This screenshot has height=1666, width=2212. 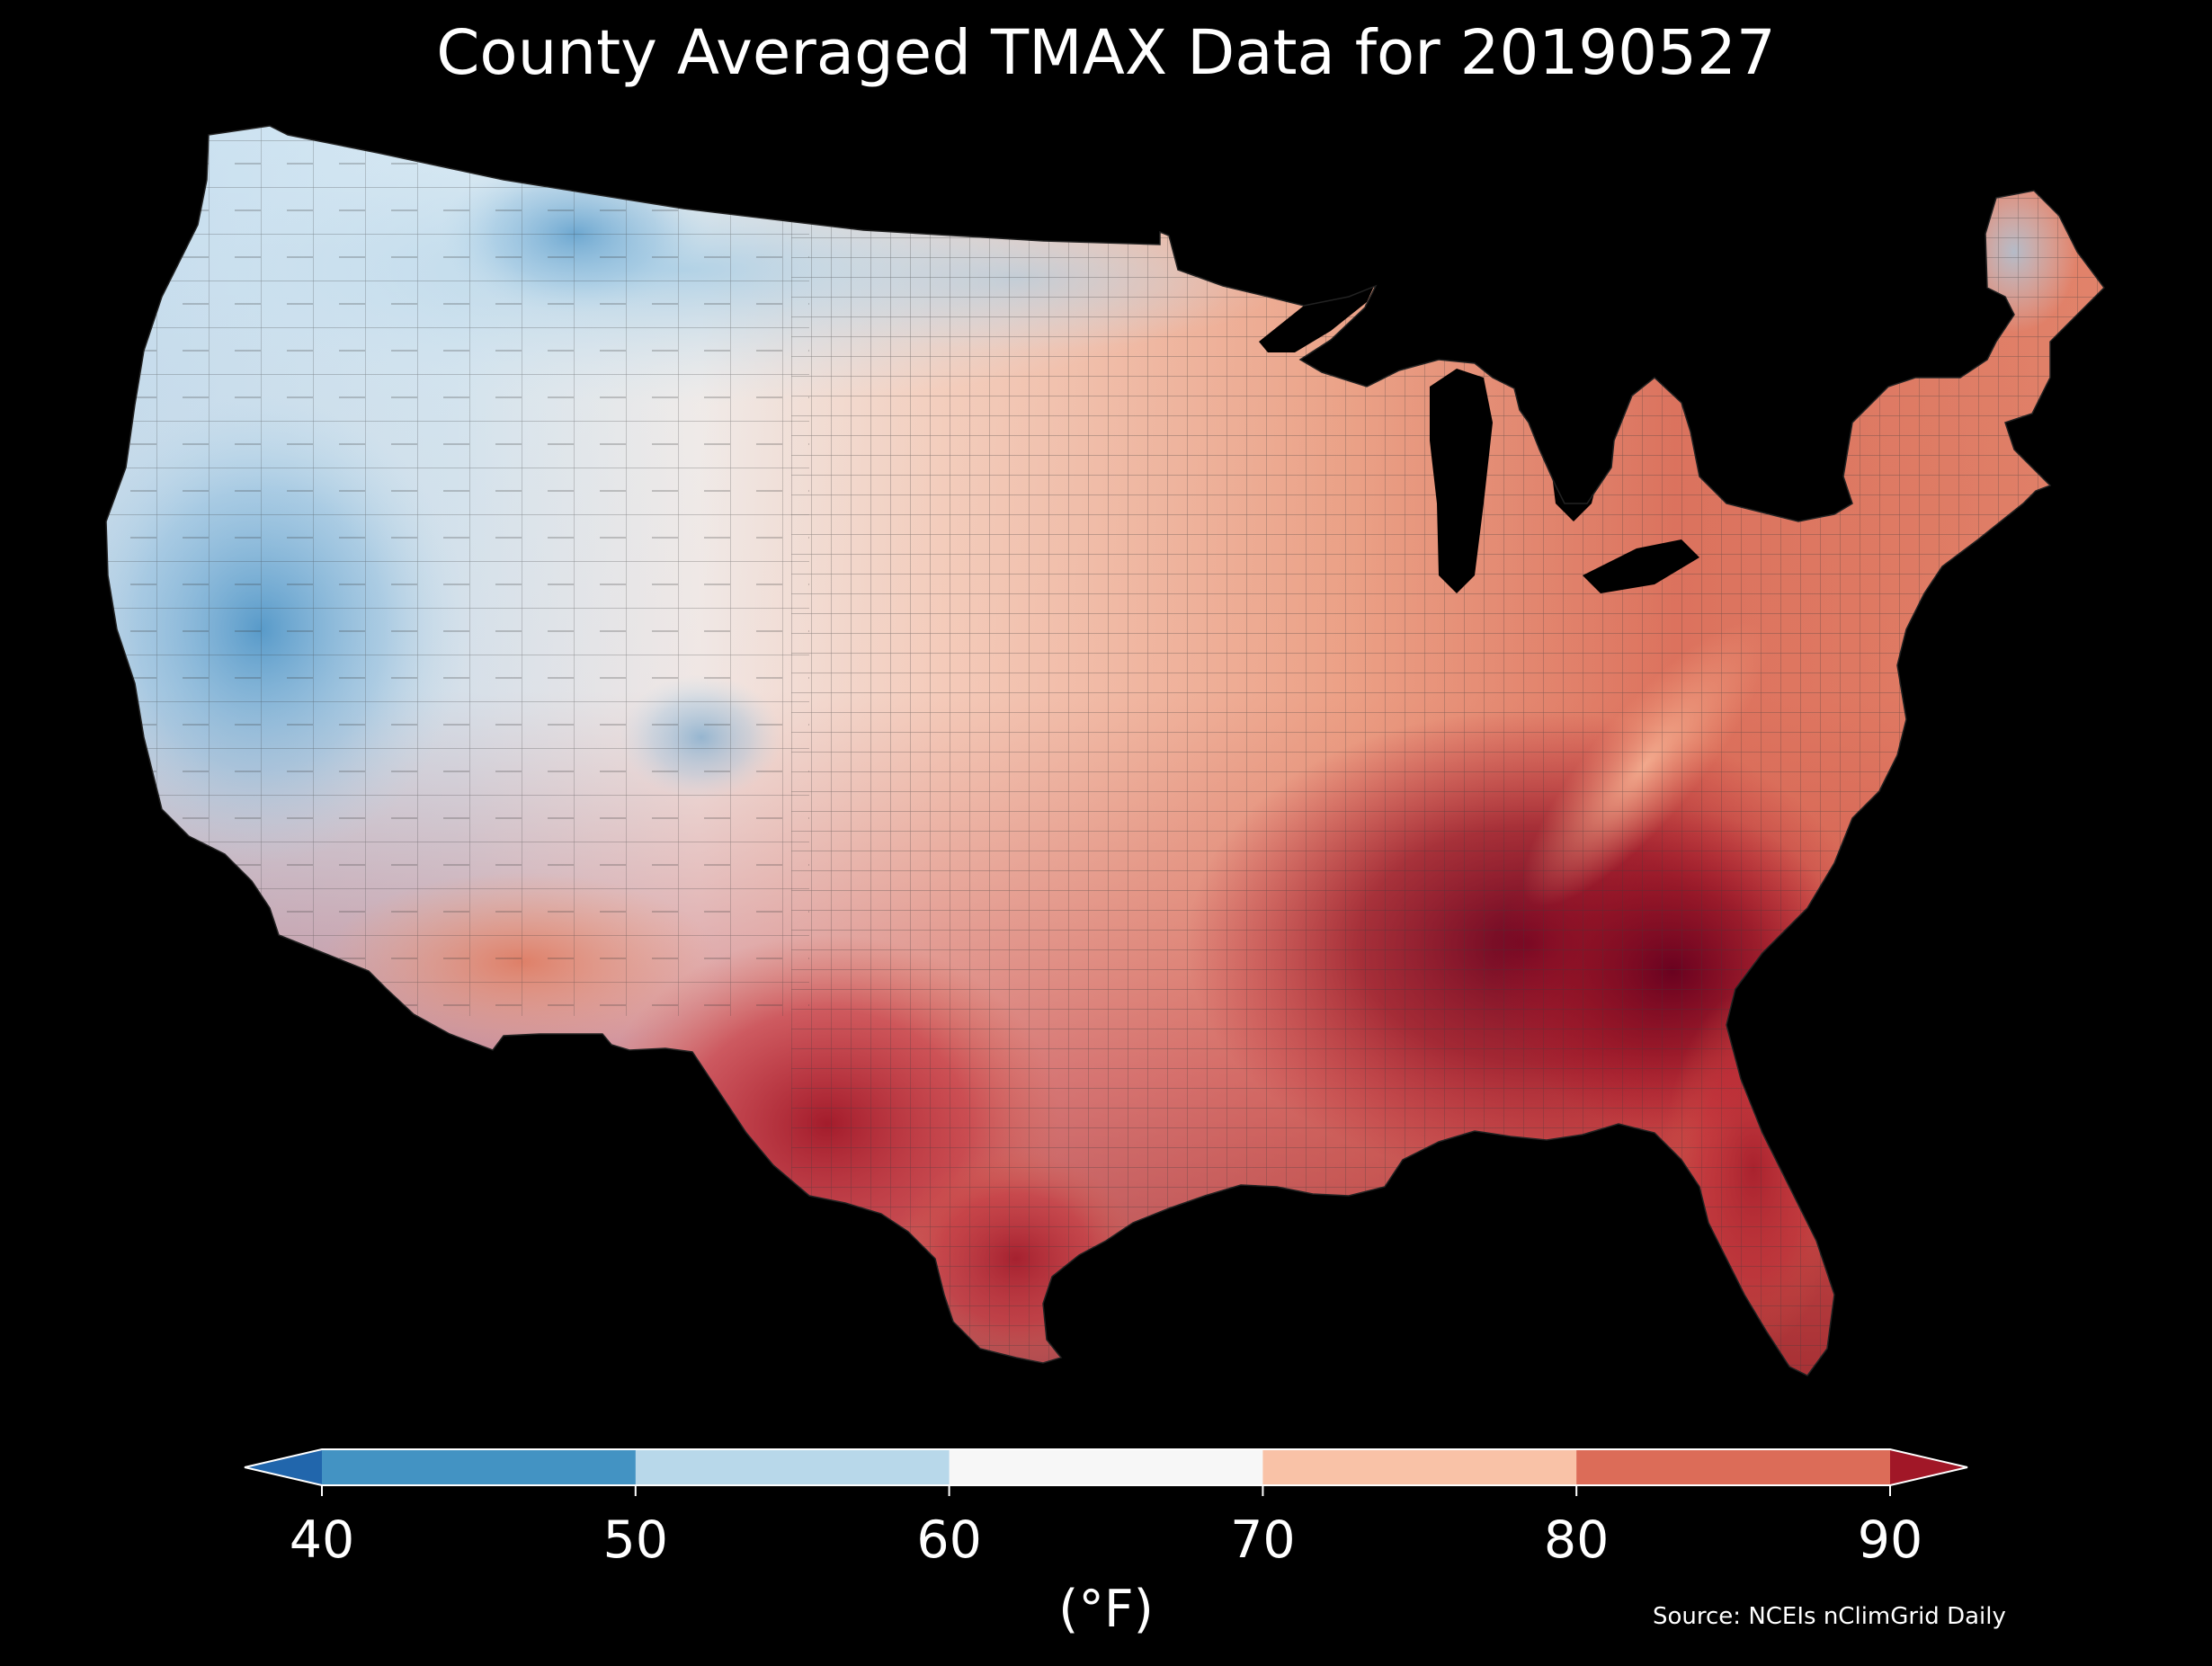 I want to click on map-title: County Averaged TMAX Data for 20190527, so click(x=1106, y=53).